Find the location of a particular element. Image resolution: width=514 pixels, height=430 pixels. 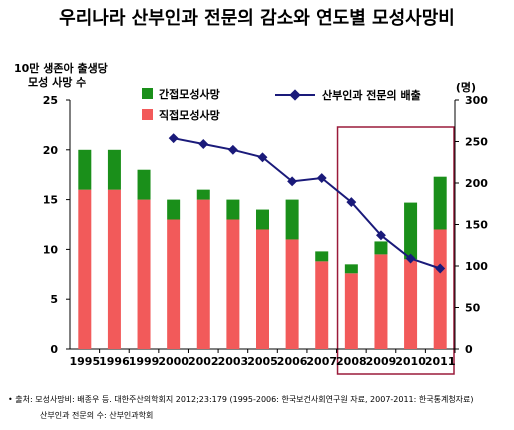

legend-label-indirect: 간접모성사망 is located at coordinates (189, 94).